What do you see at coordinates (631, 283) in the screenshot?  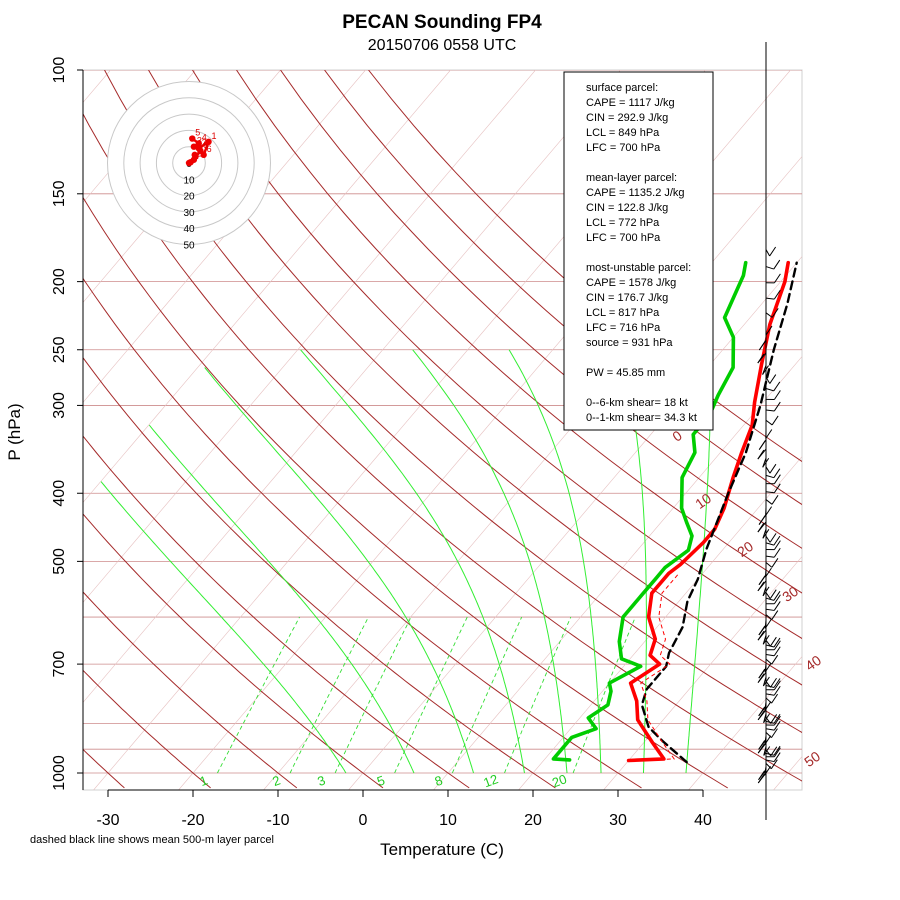 I see `mu-cape: CAPE = 1578 J/kg` at bounding box center [631, 283].